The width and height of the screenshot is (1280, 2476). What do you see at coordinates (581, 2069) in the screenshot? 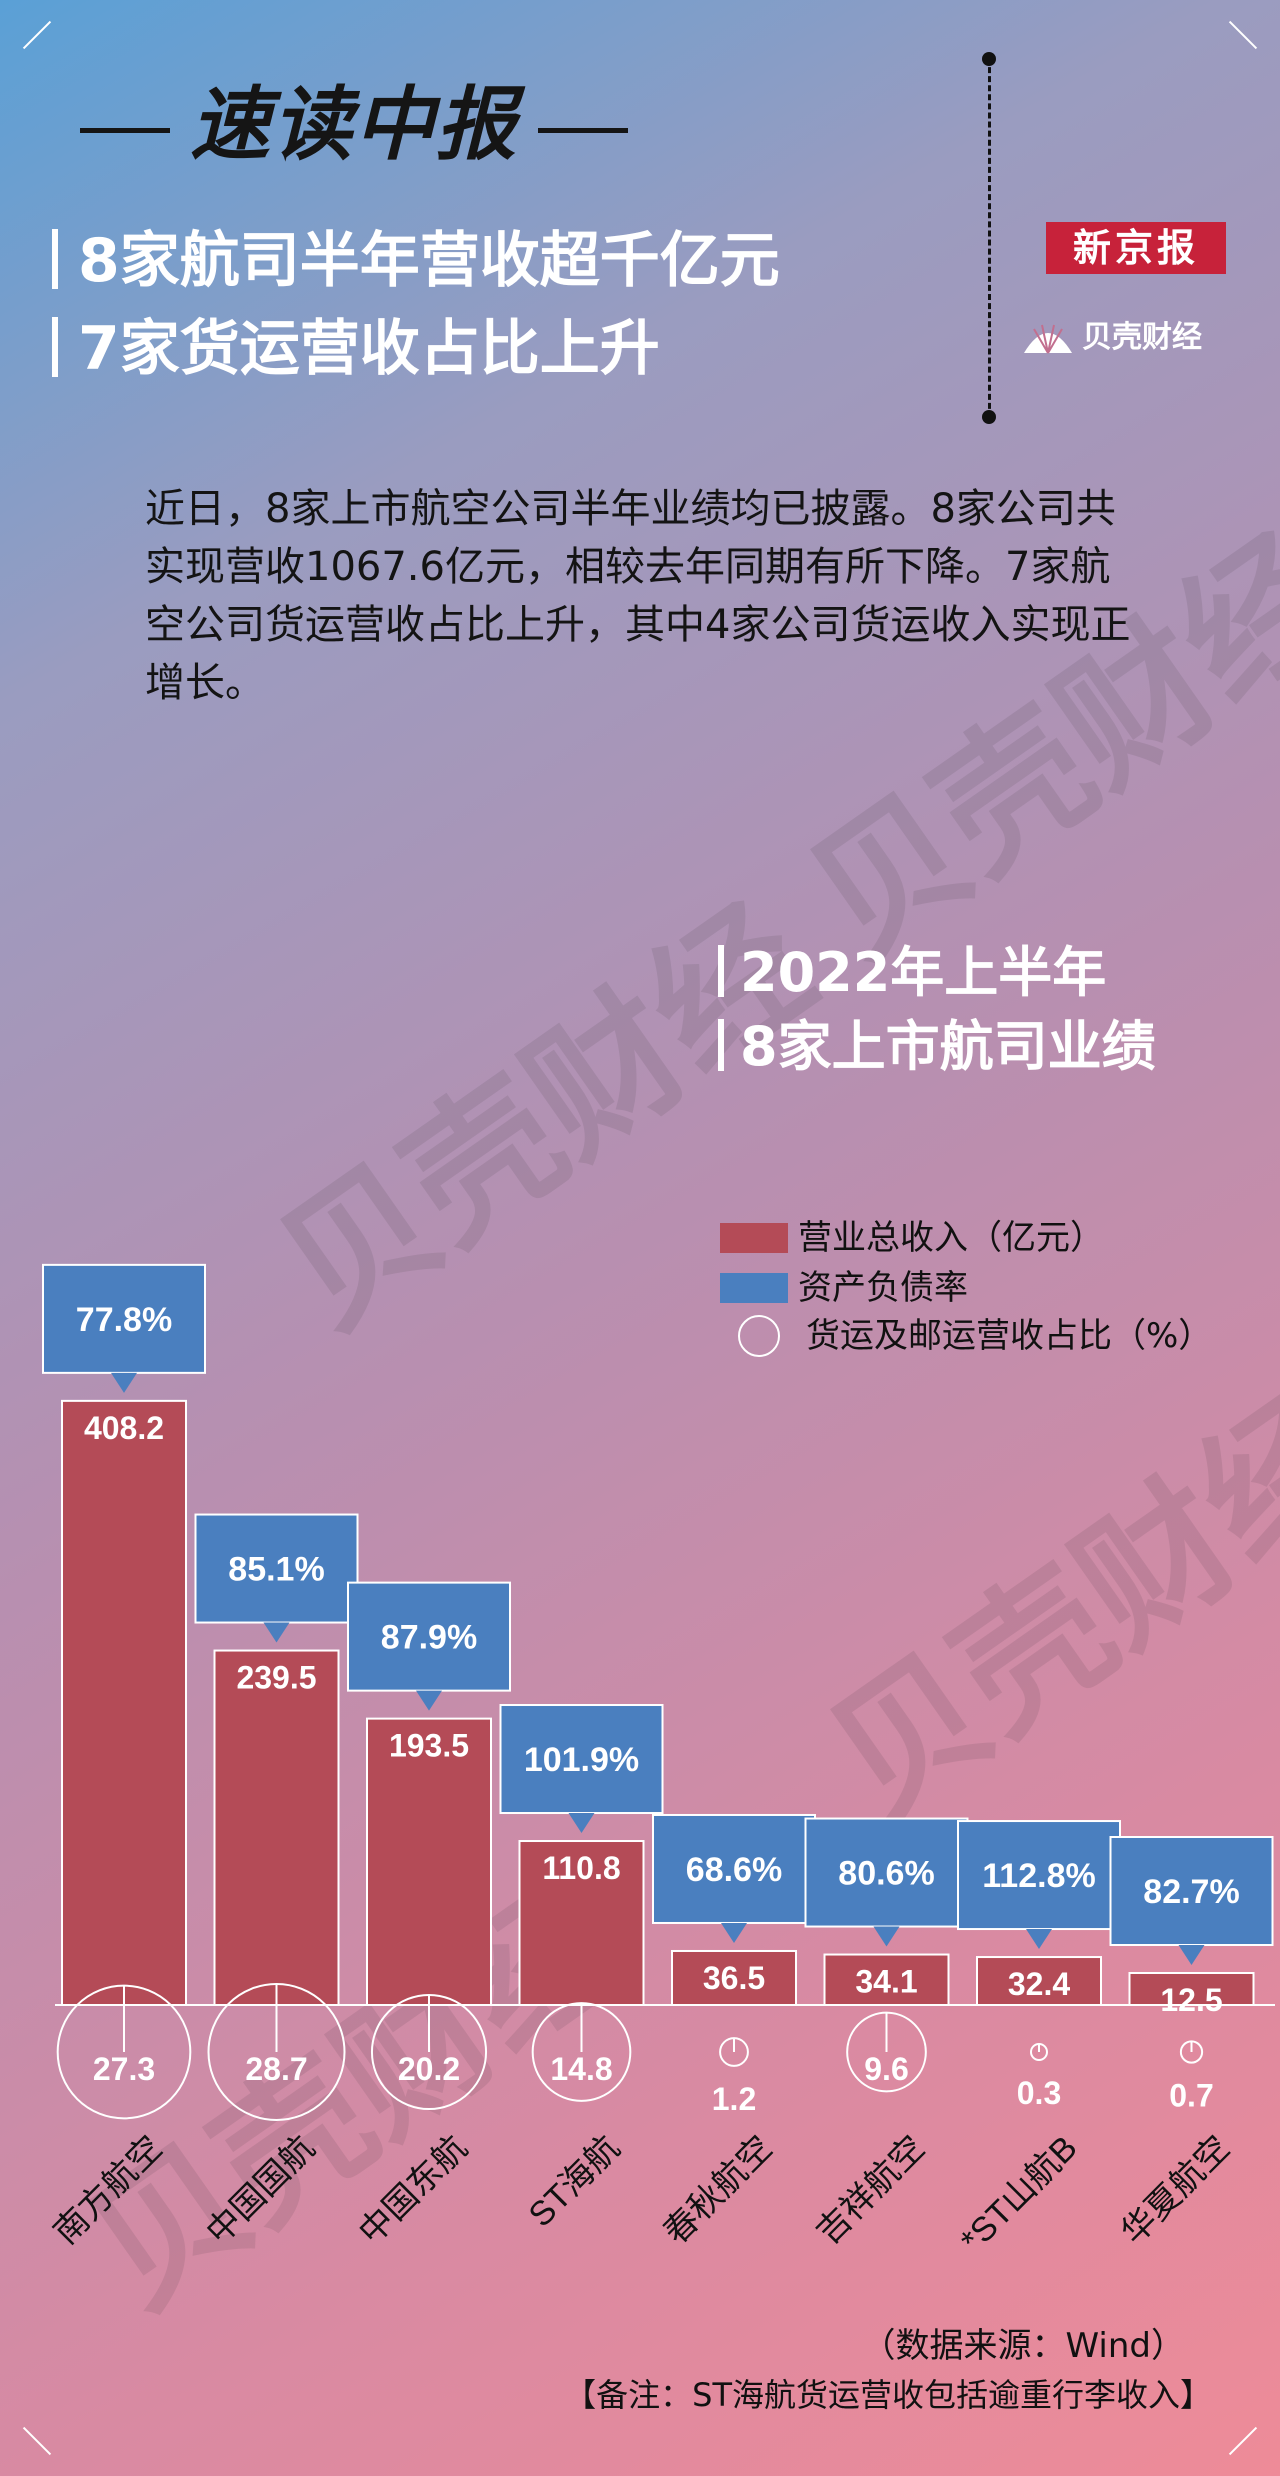
I see `cargo-label: 14.8` at bounding box center [581, 2069].